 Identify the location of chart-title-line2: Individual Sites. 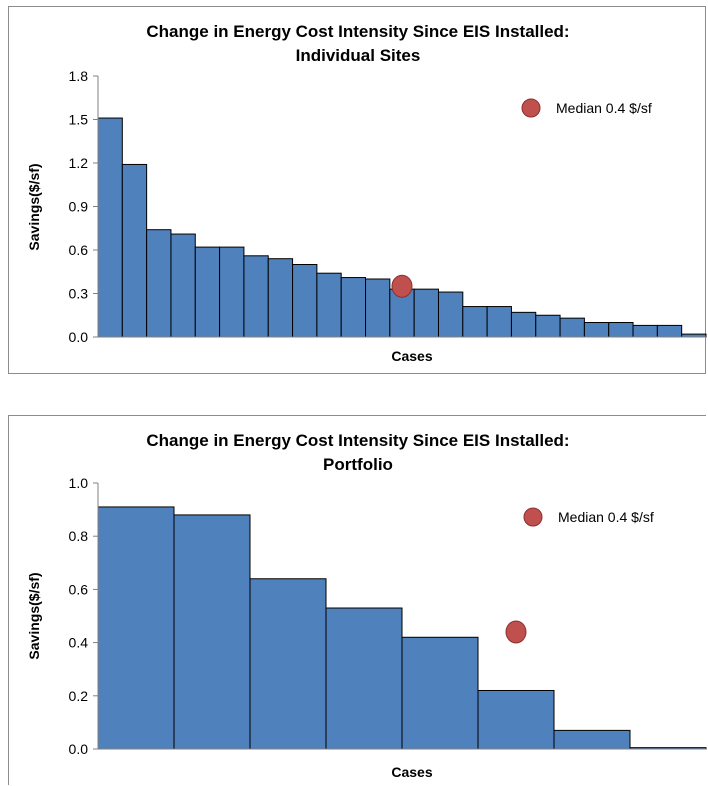
(358, 55).